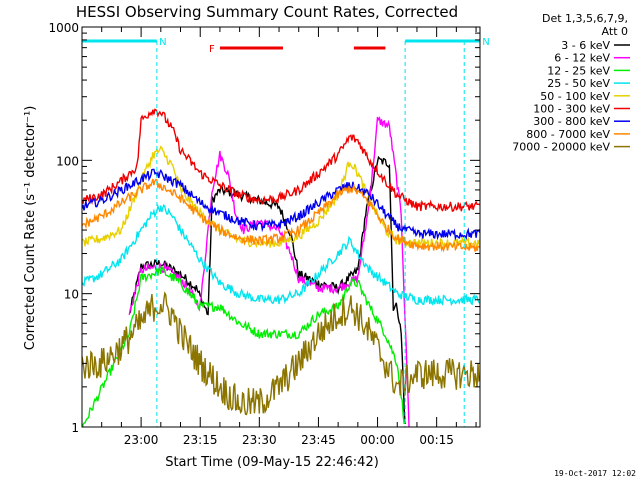  I want to click on legend-entry-1: 3 - 6 keV, so click(585, 45).